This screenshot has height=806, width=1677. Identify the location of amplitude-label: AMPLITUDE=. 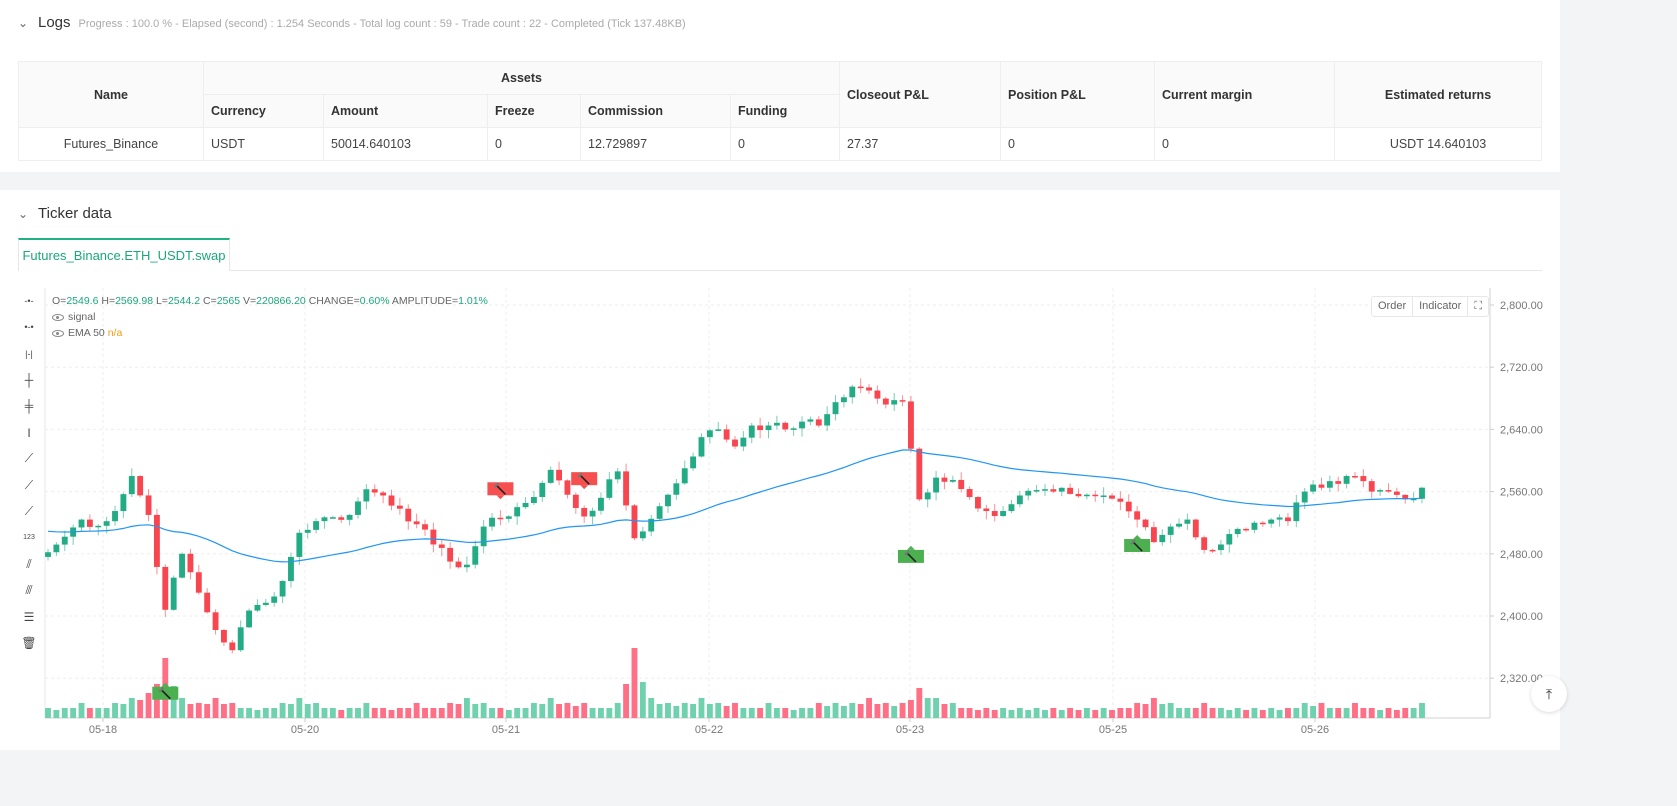
(425, 301).